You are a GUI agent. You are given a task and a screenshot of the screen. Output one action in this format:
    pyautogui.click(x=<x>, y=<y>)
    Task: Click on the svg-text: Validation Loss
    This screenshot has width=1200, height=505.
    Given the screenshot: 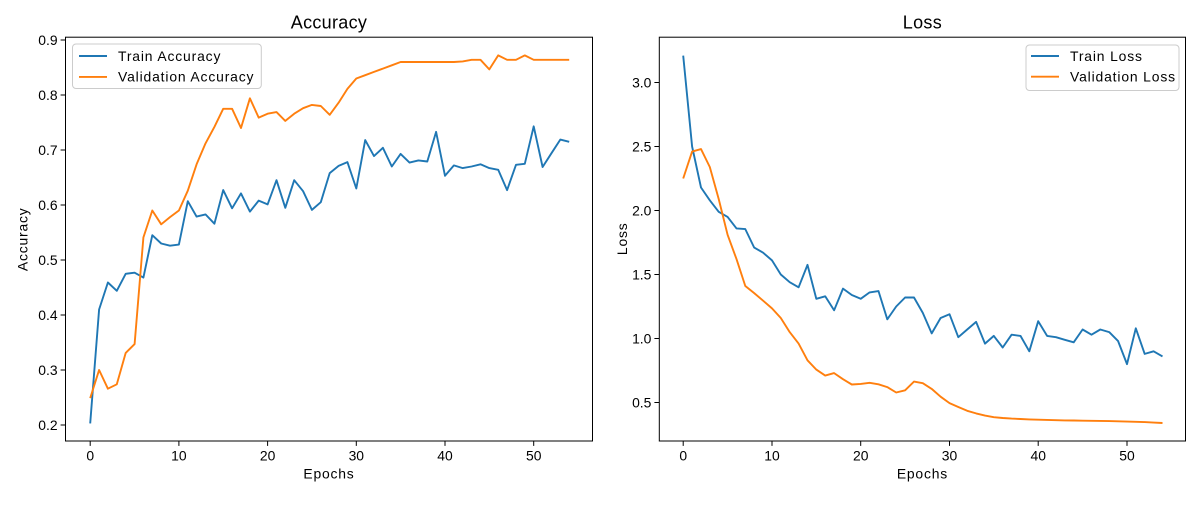 What is the action you would take?
    pyautogui.click(x=1123, y=77)
    